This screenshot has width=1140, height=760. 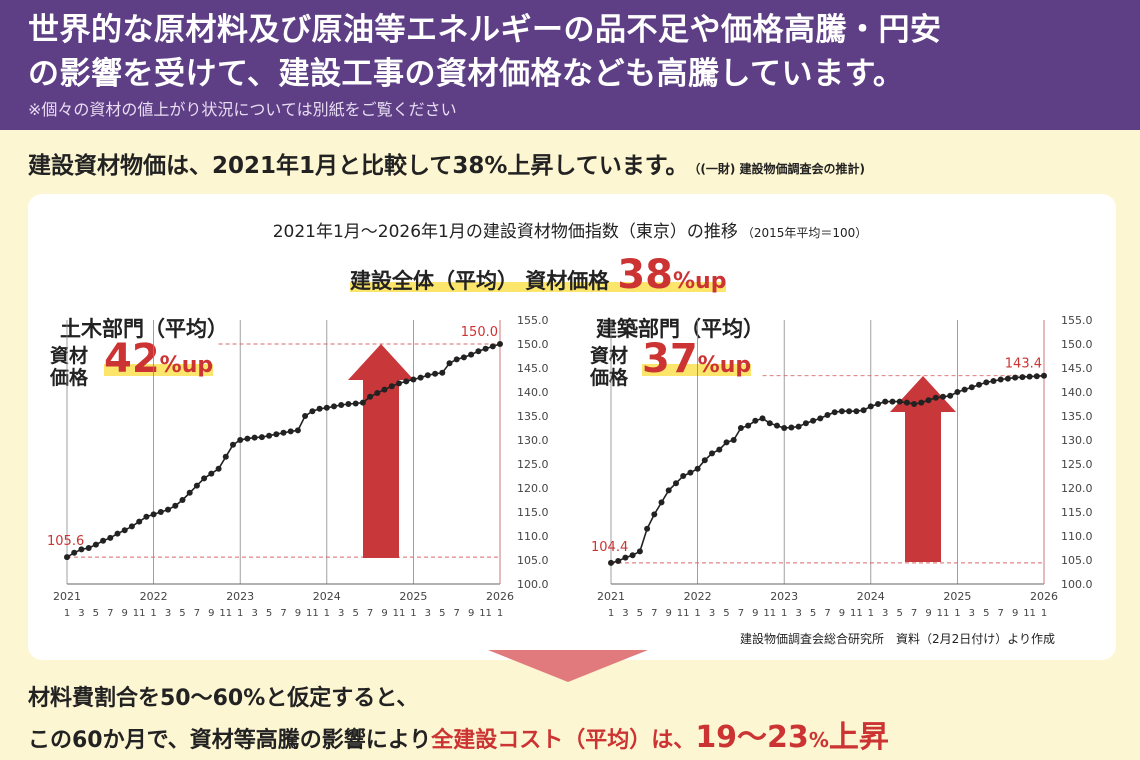 What do you see at coordinates (358, 166) in the screenshot?
I see `lead-main: 建設資材物価は、2021年1月と比較して38%上昇しています。` at bounding box center [358, 166].